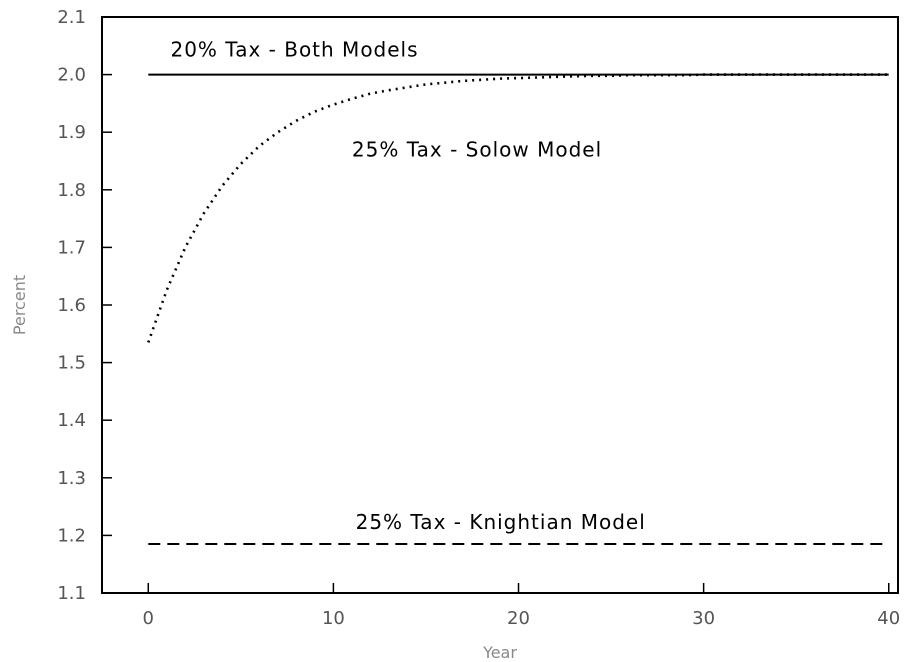 This screenshot has height=662, width=905. What do you see at coordinates (294, 50) in the screenshot?
I see `series-annotation-label: 20% Tax - Both Models` at bounding box center [294, 50].